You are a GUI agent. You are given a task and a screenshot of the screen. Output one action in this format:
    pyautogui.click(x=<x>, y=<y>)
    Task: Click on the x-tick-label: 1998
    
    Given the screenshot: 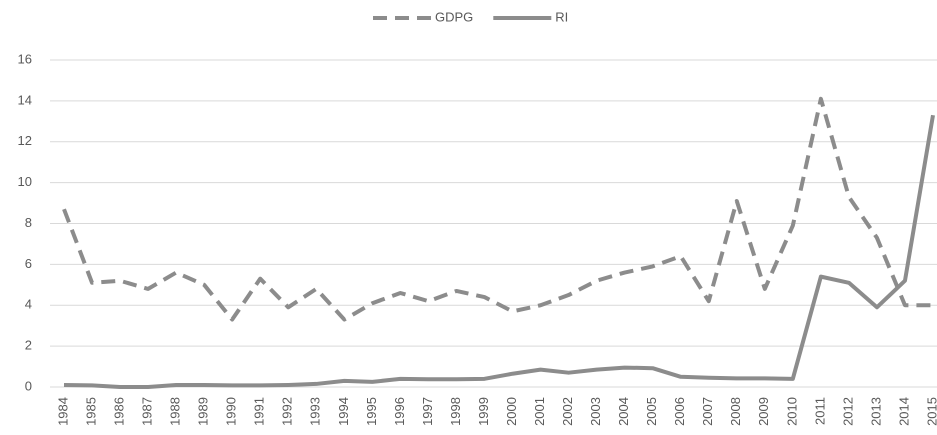 What is the action you would take?
    pyautogui.click(x=455, y=411)
    